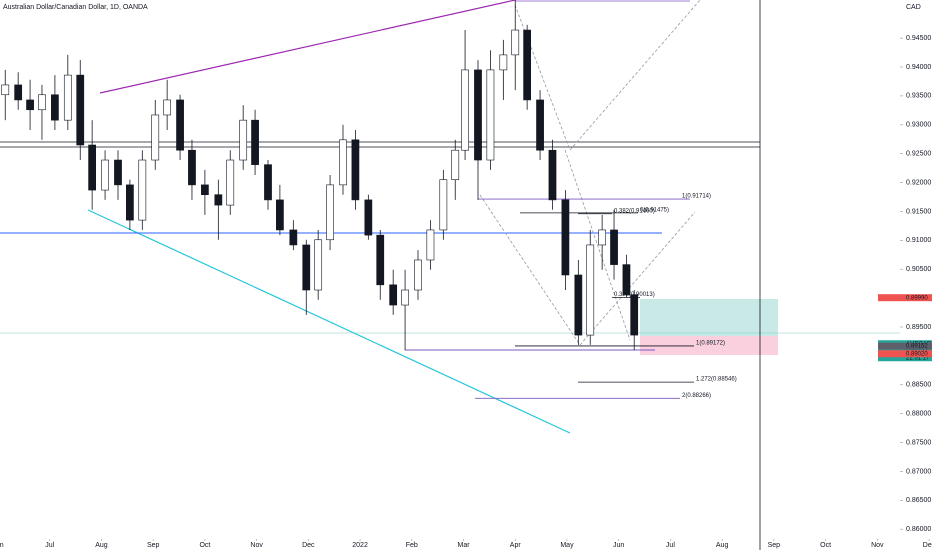 This screenshot has width=932, height=550. Describe the element at coordinates (918, 182) in the screenshot. I see `y-tick-label: 0.92000` at that location.